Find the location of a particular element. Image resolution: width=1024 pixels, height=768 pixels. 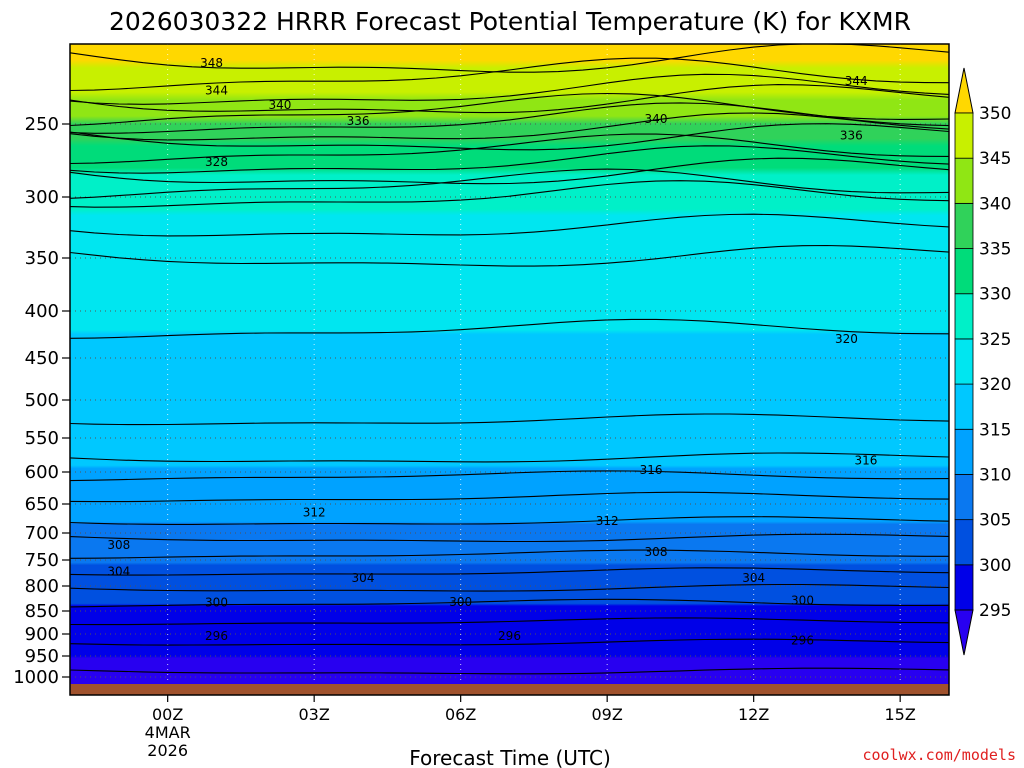

y-tick-label: 400 is located at coordinates (42, 311).